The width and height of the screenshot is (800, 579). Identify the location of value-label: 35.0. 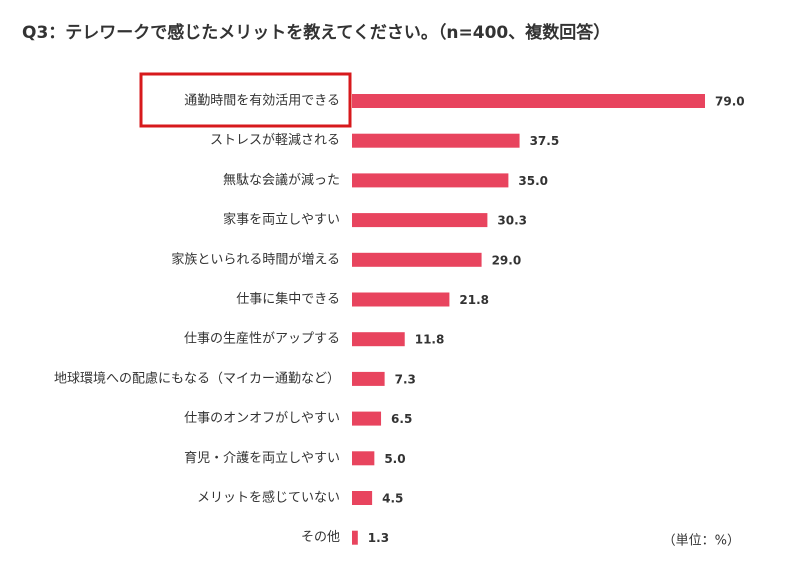
(533, 181).